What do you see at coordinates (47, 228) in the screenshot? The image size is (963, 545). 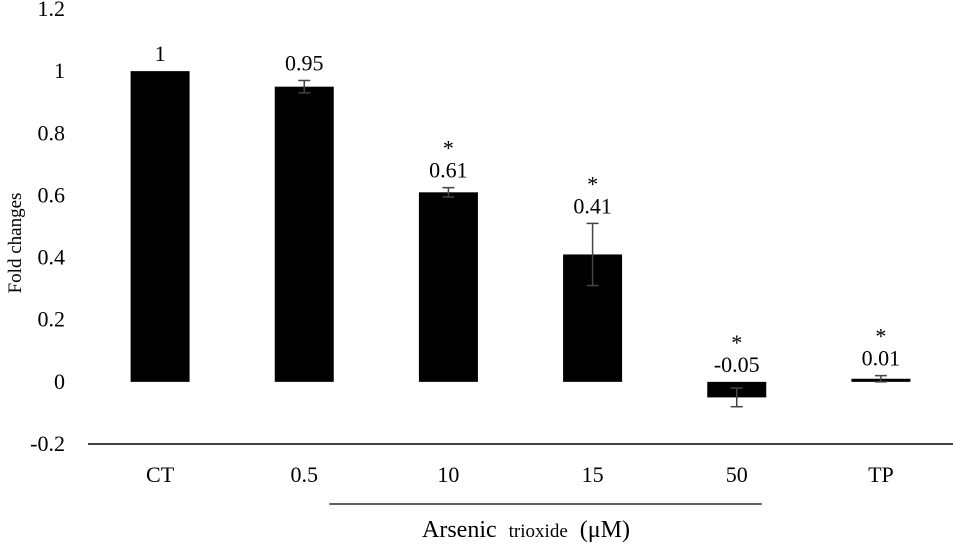 I see `y-axis-ticks: -0.2 0 0.2 0.4 0.6 0.8 1 1.2` at bounding box center [47, 228].